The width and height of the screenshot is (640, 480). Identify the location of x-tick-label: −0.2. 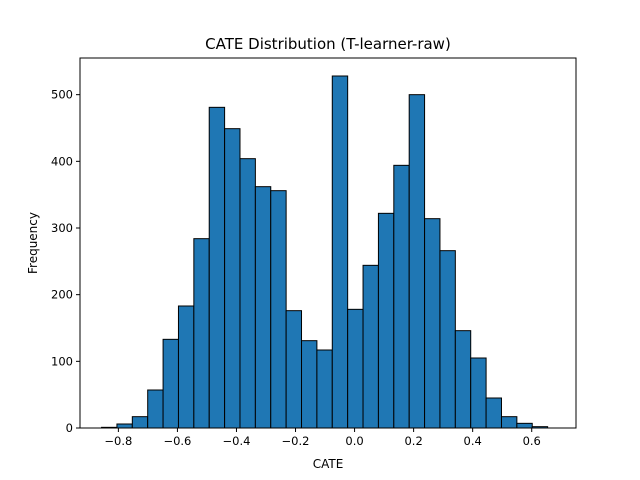
(296, 441).